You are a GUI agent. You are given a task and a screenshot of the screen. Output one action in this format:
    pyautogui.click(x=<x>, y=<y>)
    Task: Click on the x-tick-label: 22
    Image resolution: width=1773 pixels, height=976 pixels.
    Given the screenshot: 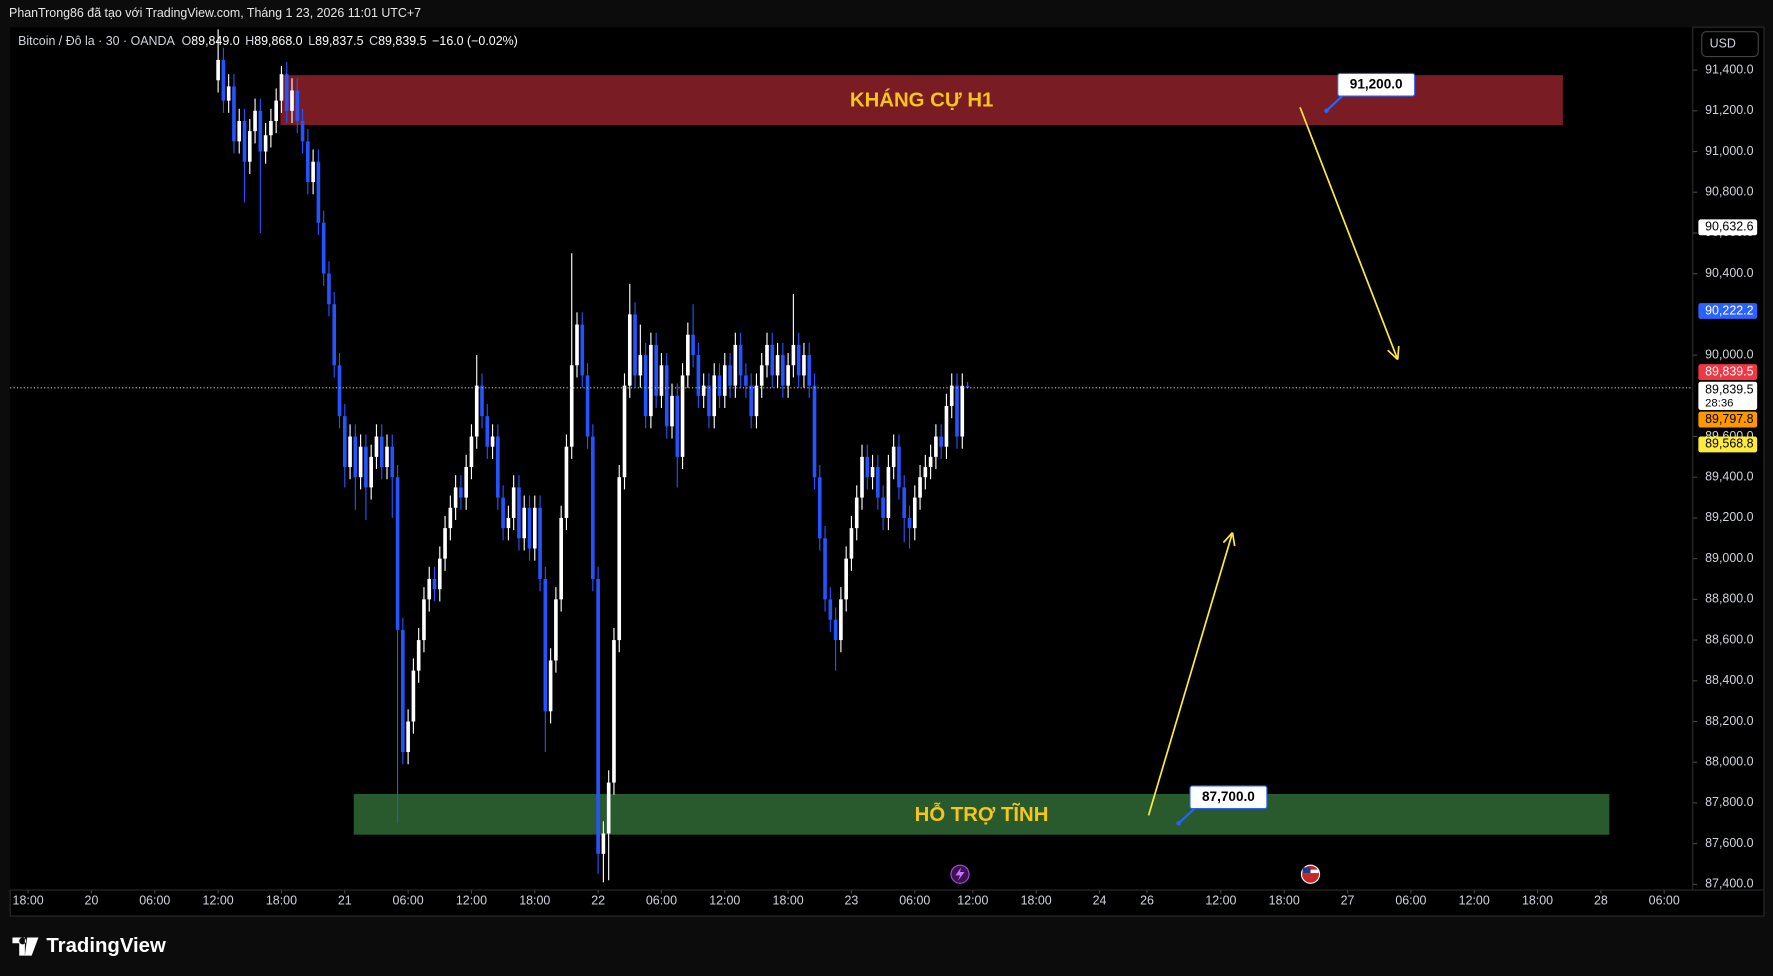 What is the action you would take?
    pyautogui.click(x=598, y=901)
    